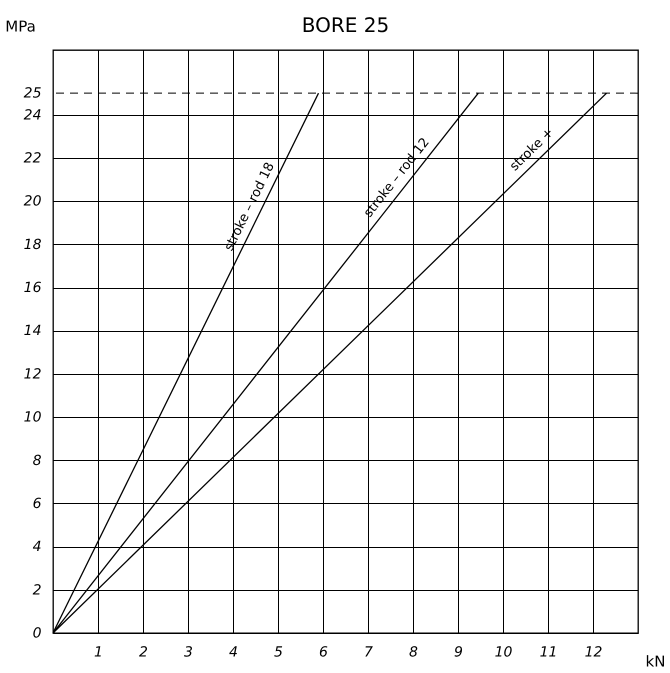 This screenshot has height=673, width=670. I want to click on x-tick-label: 11, so click(549, 652).